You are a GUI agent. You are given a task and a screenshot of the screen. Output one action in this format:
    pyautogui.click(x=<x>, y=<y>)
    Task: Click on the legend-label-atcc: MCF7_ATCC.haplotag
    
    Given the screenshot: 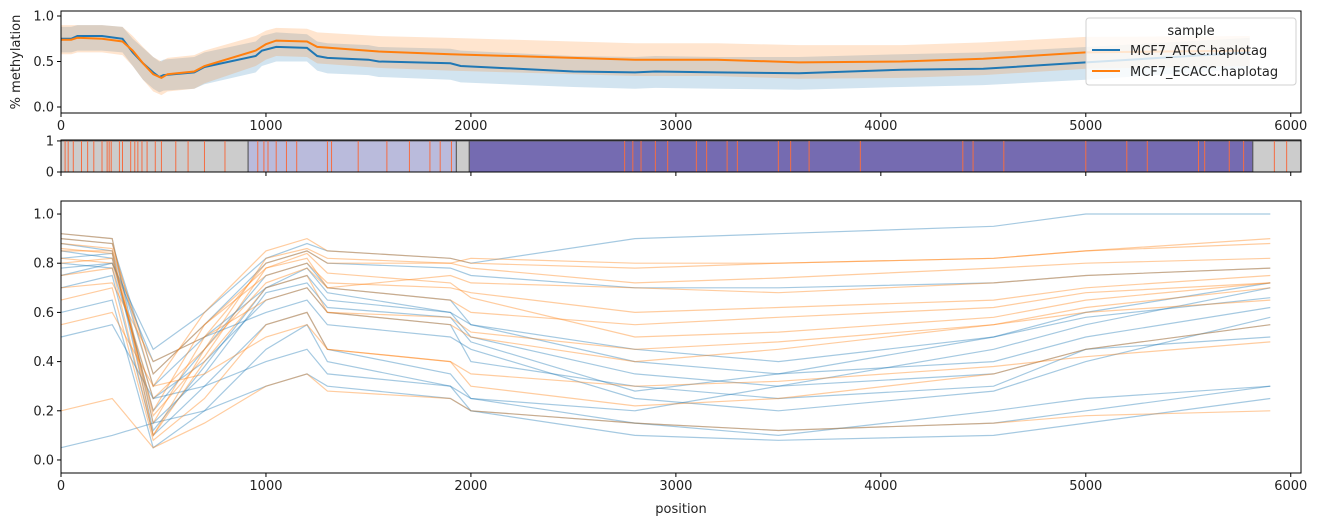 What is the action you would take?
    pyautogui.click(x=1198, y=51)
    